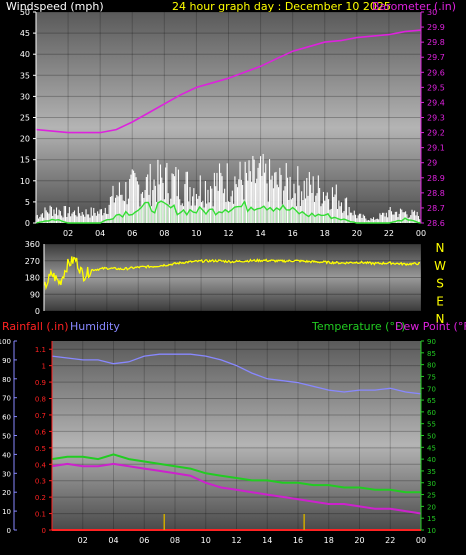 This screenshot has height=555, width=466. What do you see at coordinates (431, 413) in the screenshot?
I see `temp-tick-label: 60` at bounding box center [431, 413].